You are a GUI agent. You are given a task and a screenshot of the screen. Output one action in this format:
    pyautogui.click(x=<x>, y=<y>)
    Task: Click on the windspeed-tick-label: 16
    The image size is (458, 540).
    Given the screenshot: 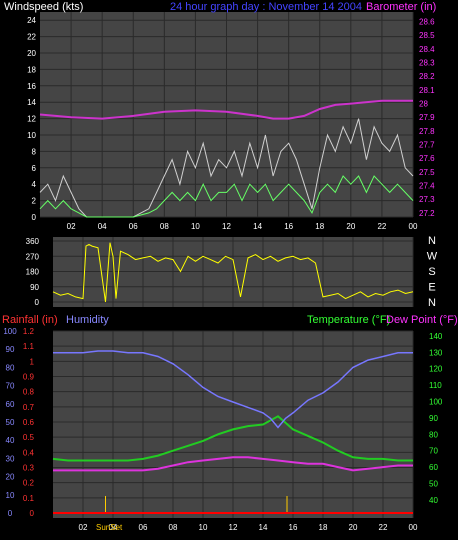 What is the action you would take?
    pyautogui.click(x=31, y=86)
    